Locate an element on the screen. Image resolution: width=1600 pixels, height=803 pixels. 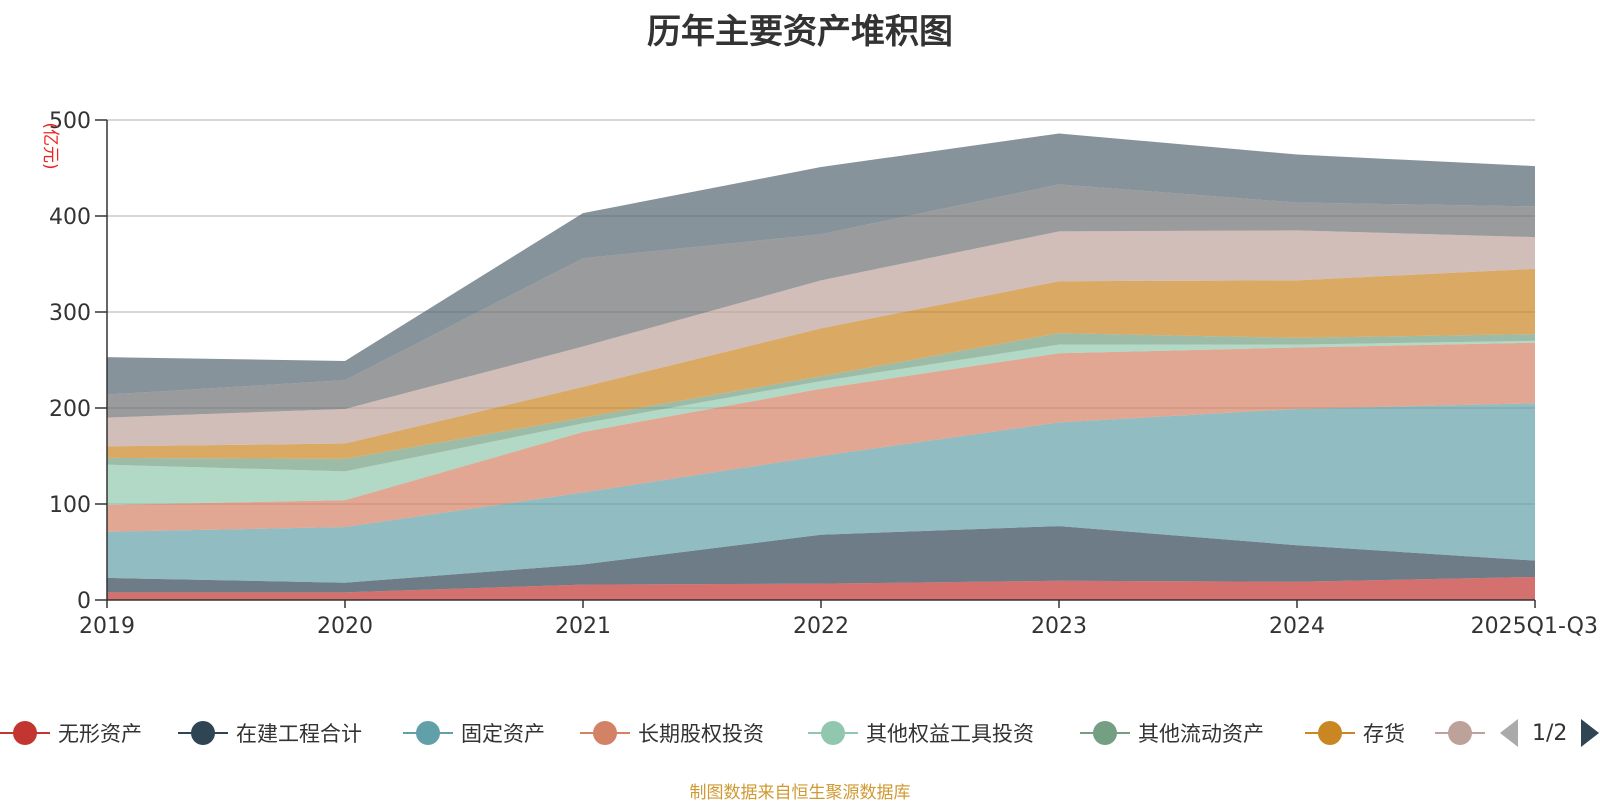
legend-pager: 1/2 is located at coordinates (1550, 733).